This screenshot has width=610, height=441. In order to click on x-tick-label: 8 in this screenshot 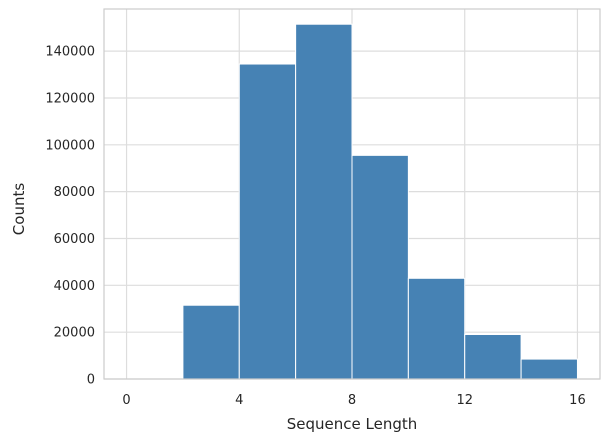, I will do `click(352, 400)`.